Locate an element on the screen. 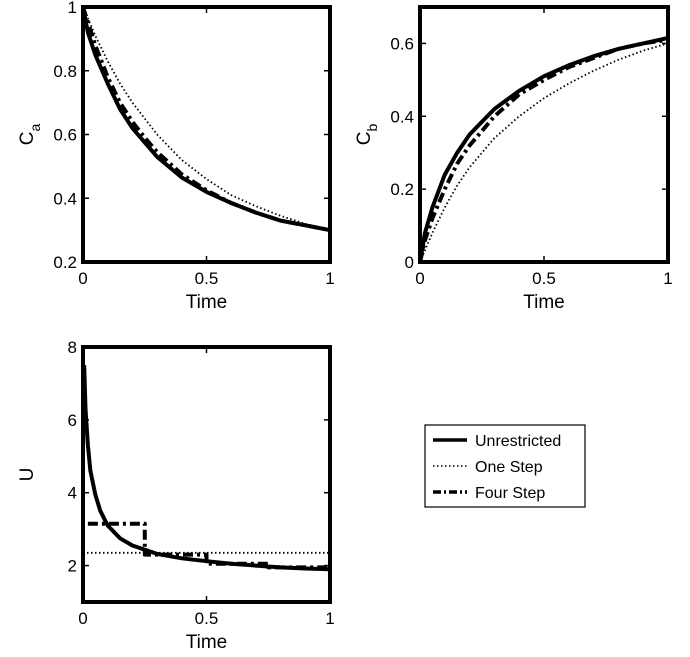 This screenshot has width=690, height=657. legend-label: One Step is located at coordinates (509, 467).